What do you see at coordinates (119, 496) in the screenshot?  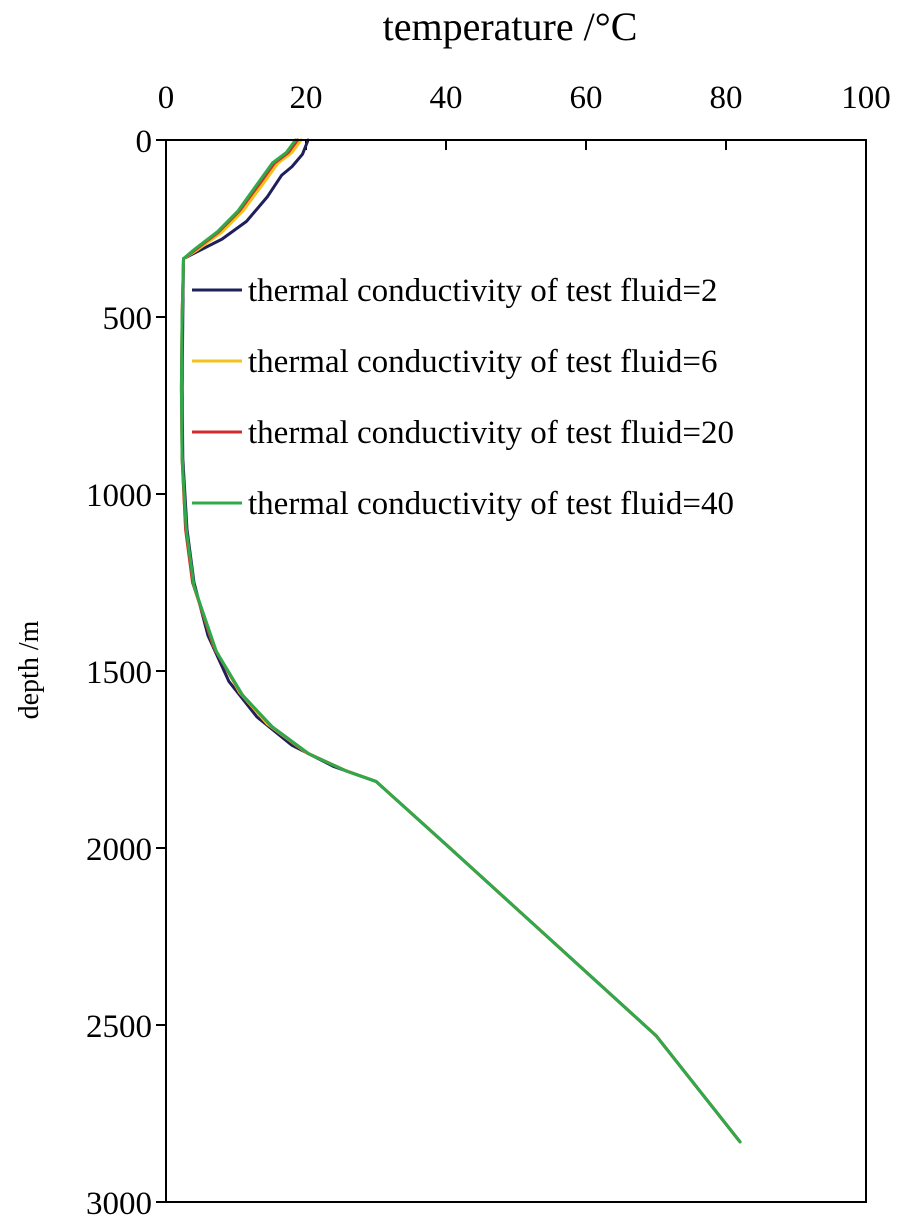 I see `y-tick-label: 1000` at bounding box center [119, 496].